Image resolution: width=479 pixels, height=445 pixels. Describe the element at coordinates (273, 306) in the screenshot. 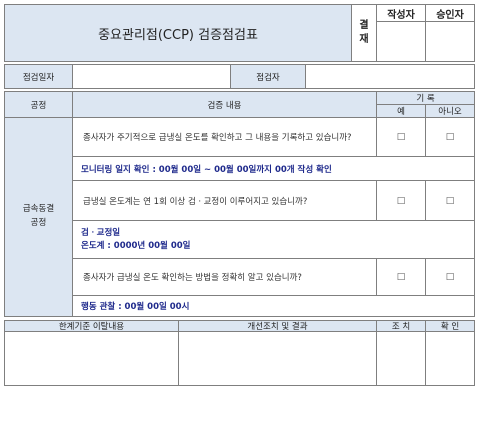

I see `confirm-3: 행동 관찰 : 00월 00일 00시` at that location.